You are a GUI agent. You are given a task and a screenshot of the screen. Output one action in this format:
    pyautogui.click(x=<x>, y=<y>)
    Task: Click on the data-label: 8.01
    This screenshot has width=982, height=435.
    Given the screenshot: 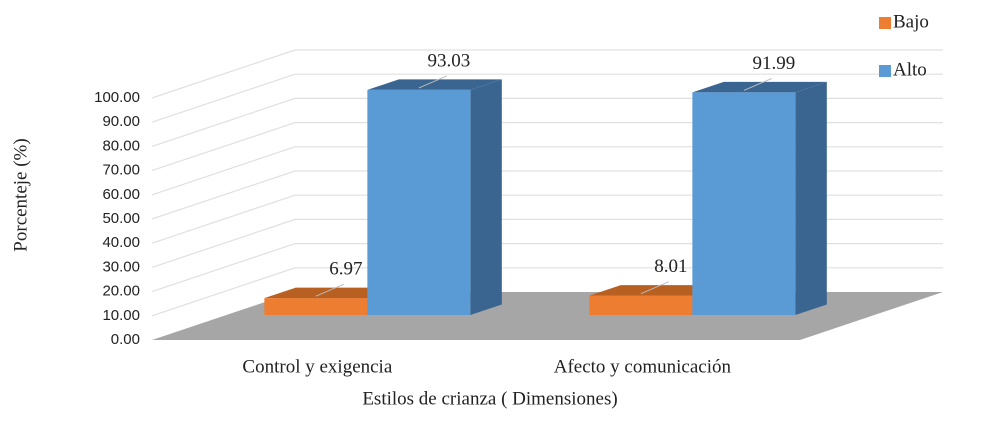 What is the action you would take?
    pyautogui.click(x=670, y=266)
    